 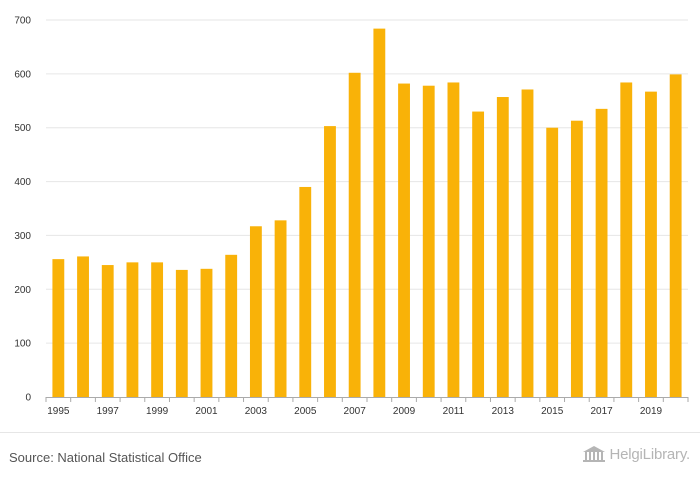 What do you see at coordinates (22, 236) in the screenshot?
I see `y-tick-label-300: 300` at bounding box center [22, 236].